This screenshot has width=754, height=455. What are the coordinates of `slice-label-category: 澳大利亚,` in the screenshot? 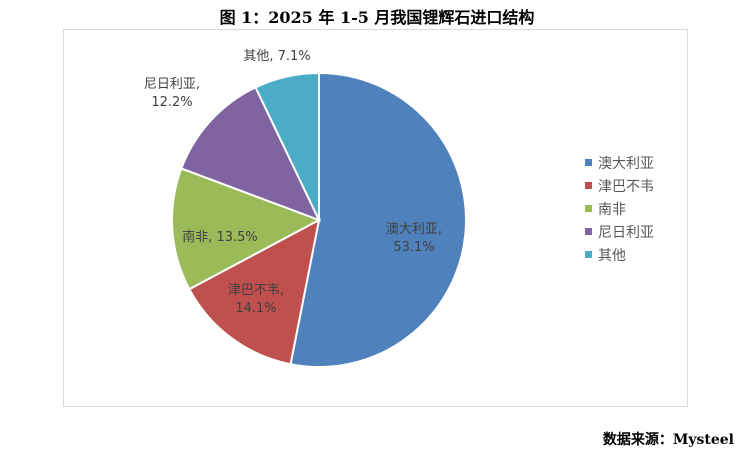 It's located at (414, 229).